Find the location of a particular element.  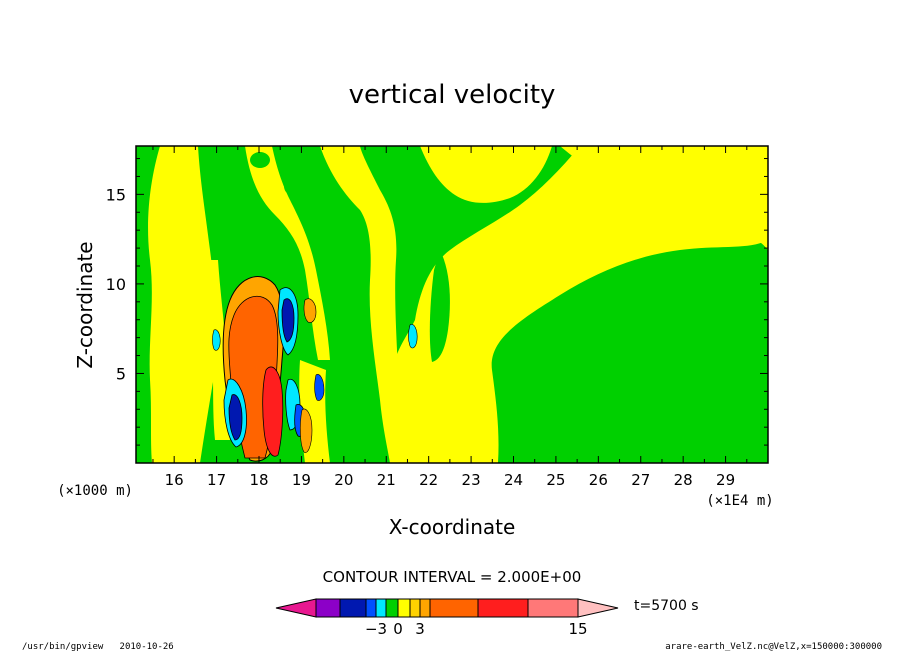

y-tick-label: 5 is located at coordinates (121, 373).